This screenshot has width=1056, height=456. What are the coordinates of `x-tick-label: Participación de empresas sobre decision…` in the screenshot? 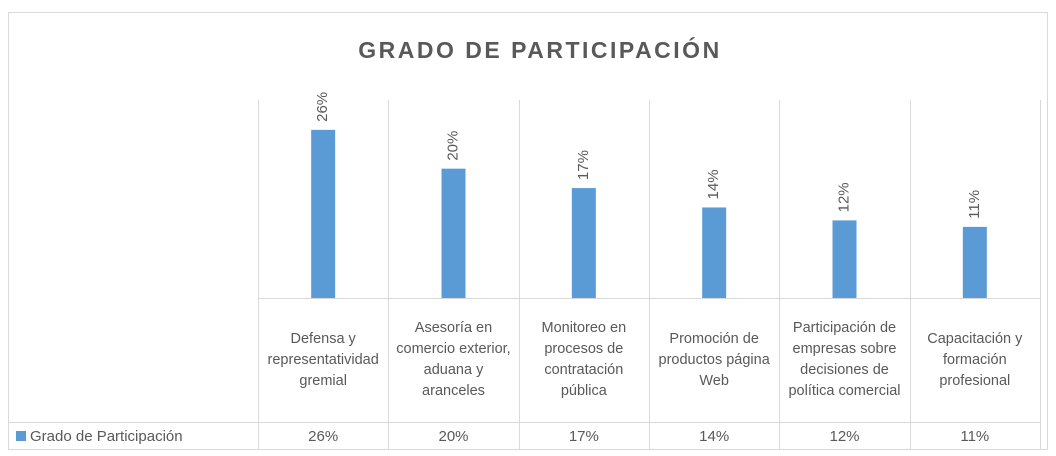 It's located at (844, 359).